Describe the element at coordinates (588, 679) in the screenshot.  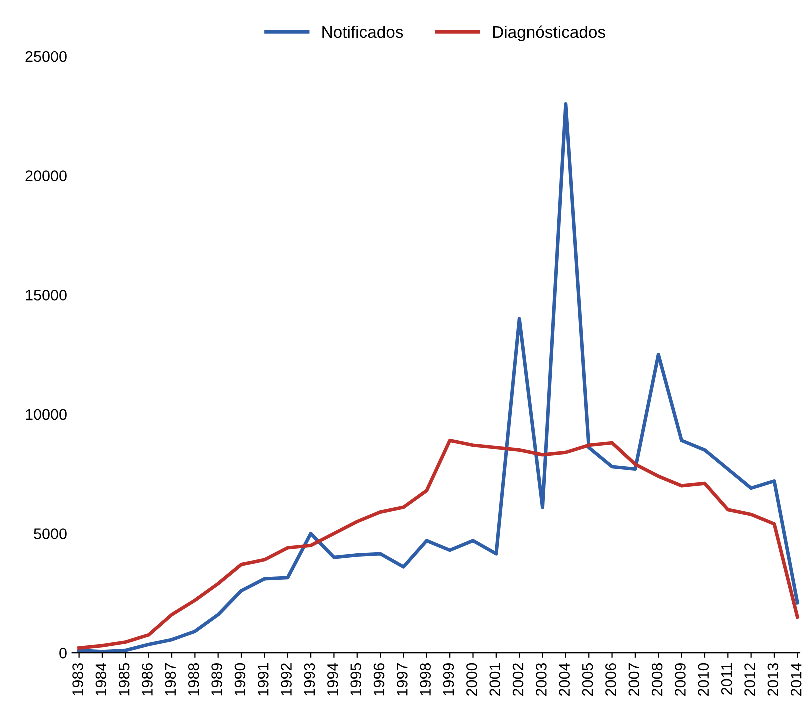
I see `x-tick-label: 2005` at that location.